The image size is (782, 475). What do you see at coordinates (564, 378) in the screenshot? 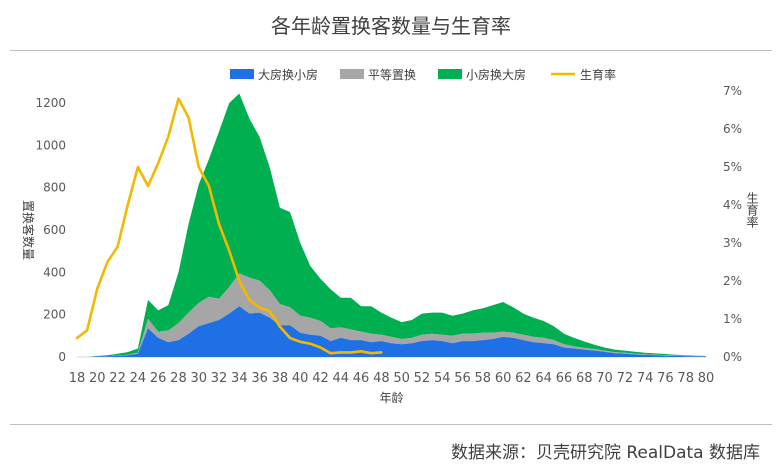
I see `x-tick-label: 66` at bounding box center [564, 378].